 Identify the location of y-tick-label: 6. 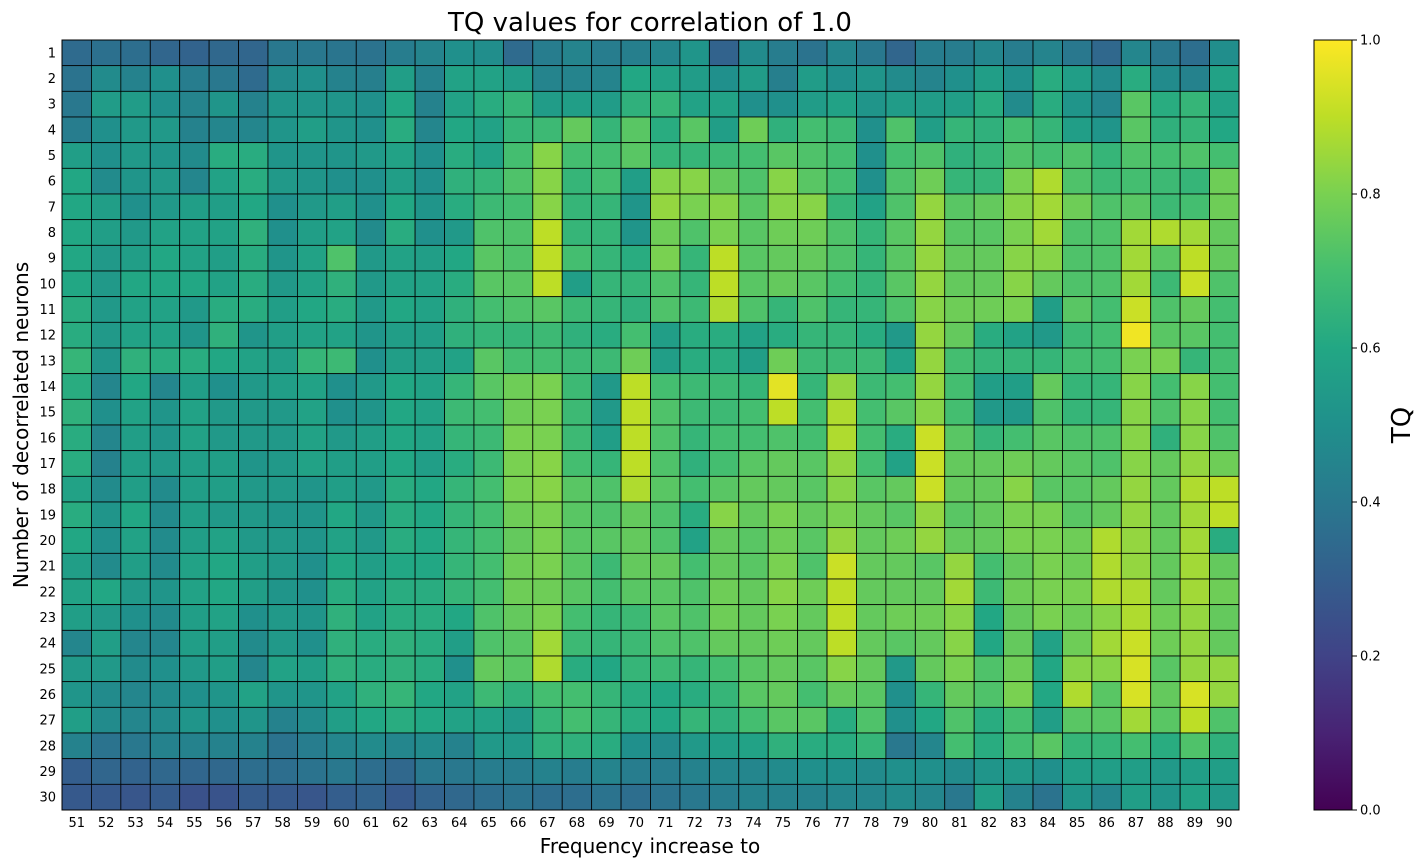
(52, 182).